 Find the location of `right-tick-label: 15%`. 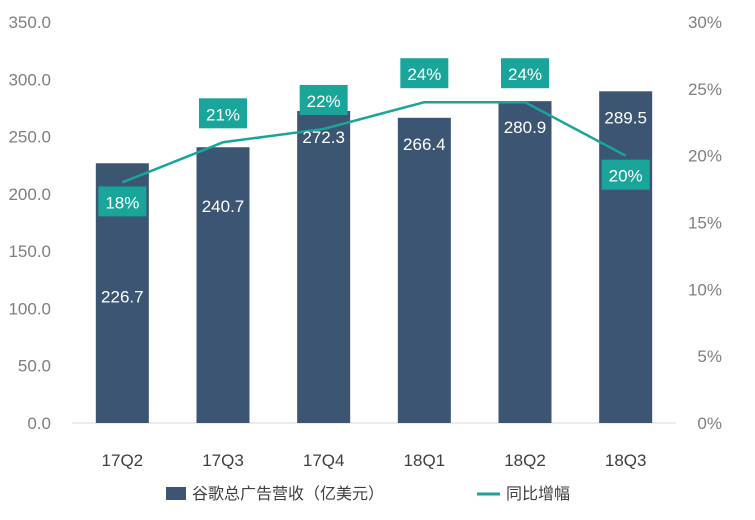

right-tick-label: 15% is located at coordinates (705, 223).